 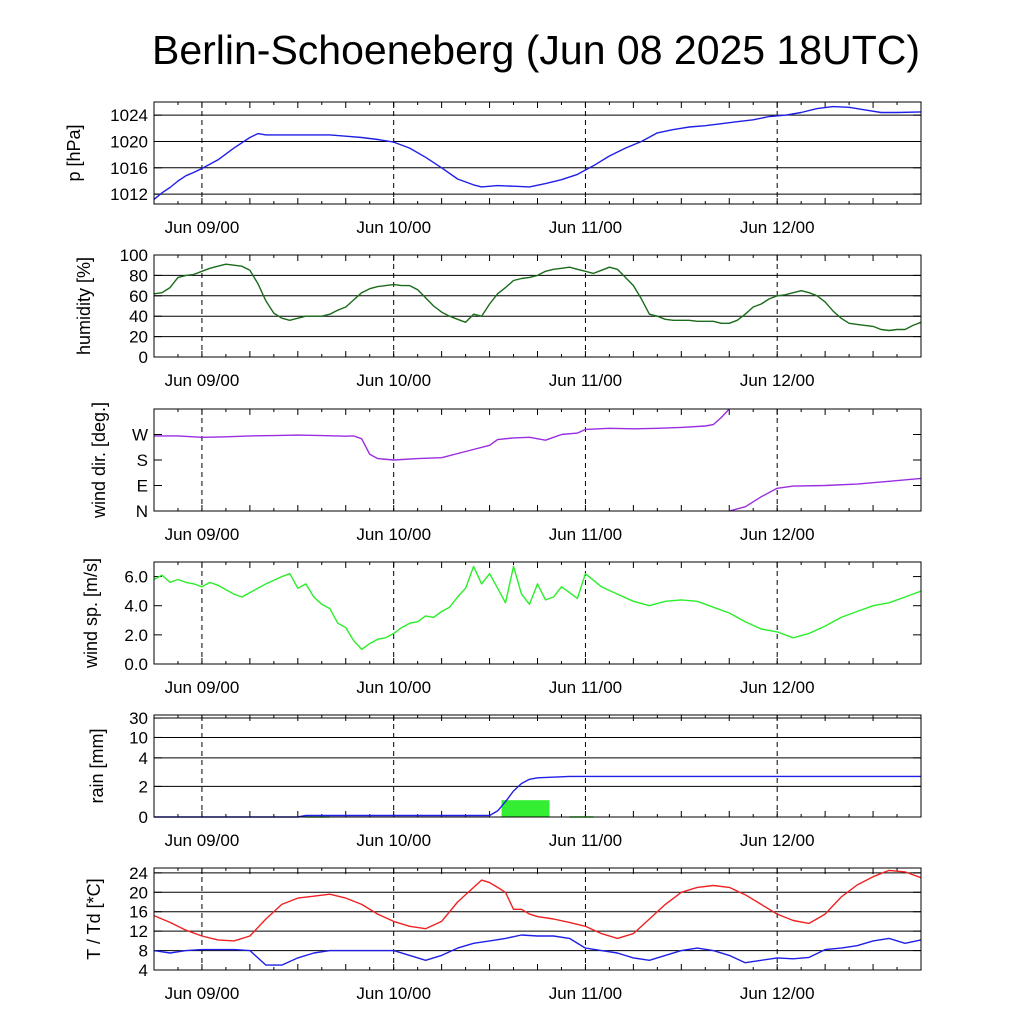 I want to click on y-axis-label: rain [mm], so click(x=97, y=765).